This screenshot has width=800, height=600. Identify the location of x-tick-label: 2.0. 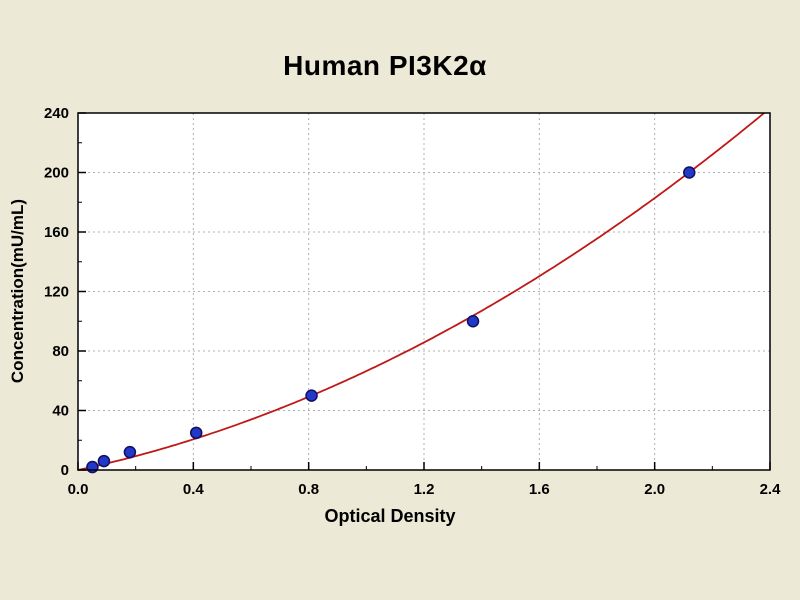
(654, 489).